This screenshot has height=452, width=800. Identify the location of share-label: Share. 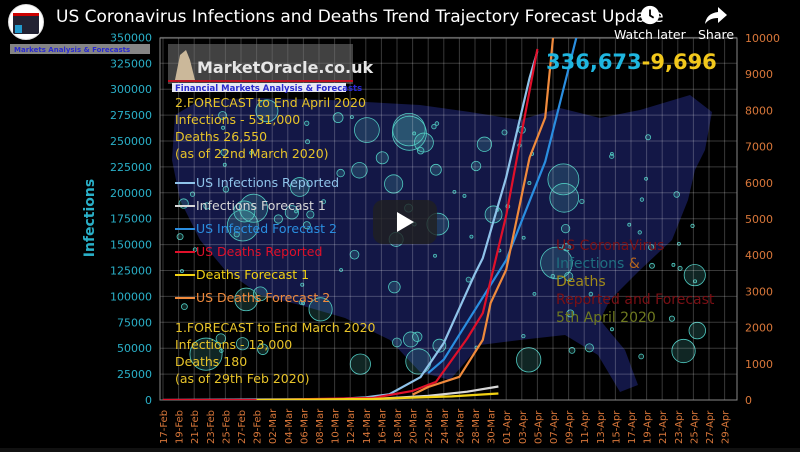
(716, 34).